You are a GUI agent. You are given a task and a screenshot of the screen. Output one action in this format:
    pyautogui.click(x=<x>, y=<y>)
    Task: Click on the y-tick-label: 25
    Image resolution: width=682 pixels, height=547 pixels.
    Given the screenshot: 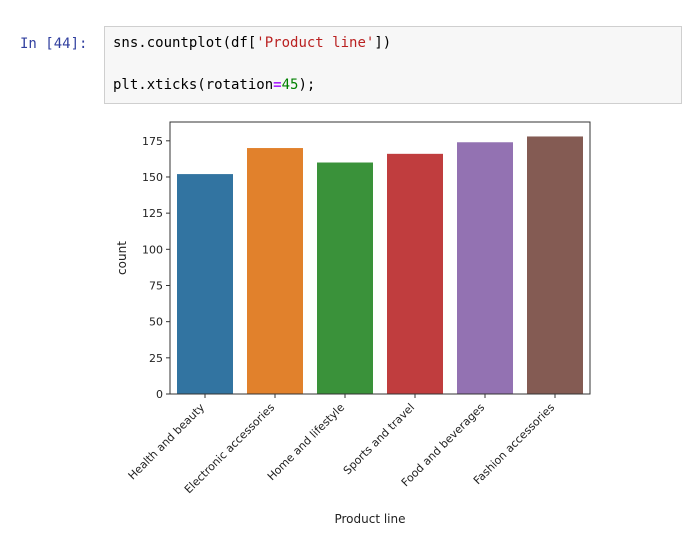 What is the action you would take?
    pyautogui.click(x=156, y=358)
    